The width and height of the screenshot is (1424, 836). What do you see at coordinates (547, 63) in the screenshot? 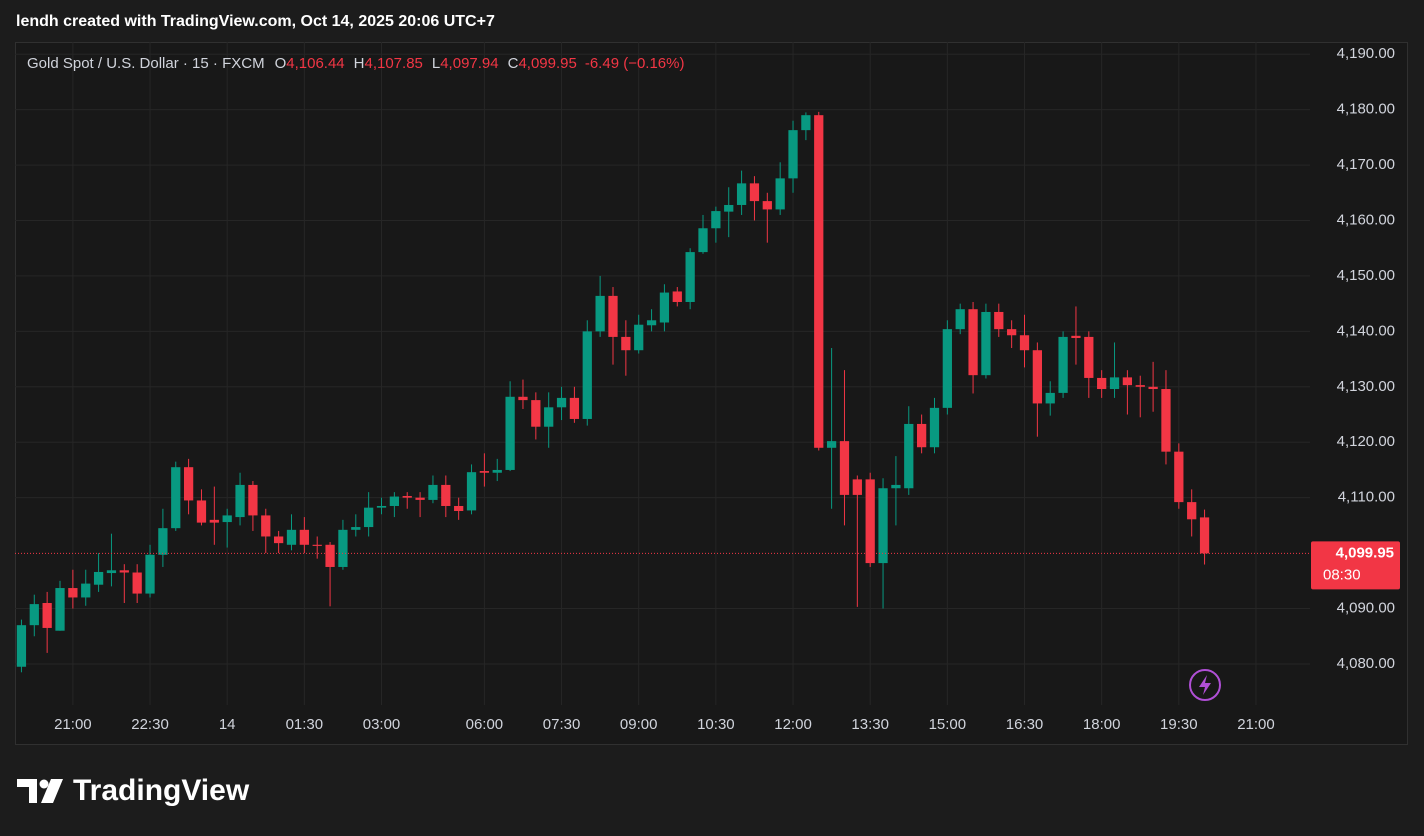
I see `legend-value: 4,099.95` at bounding box center [547, 63].